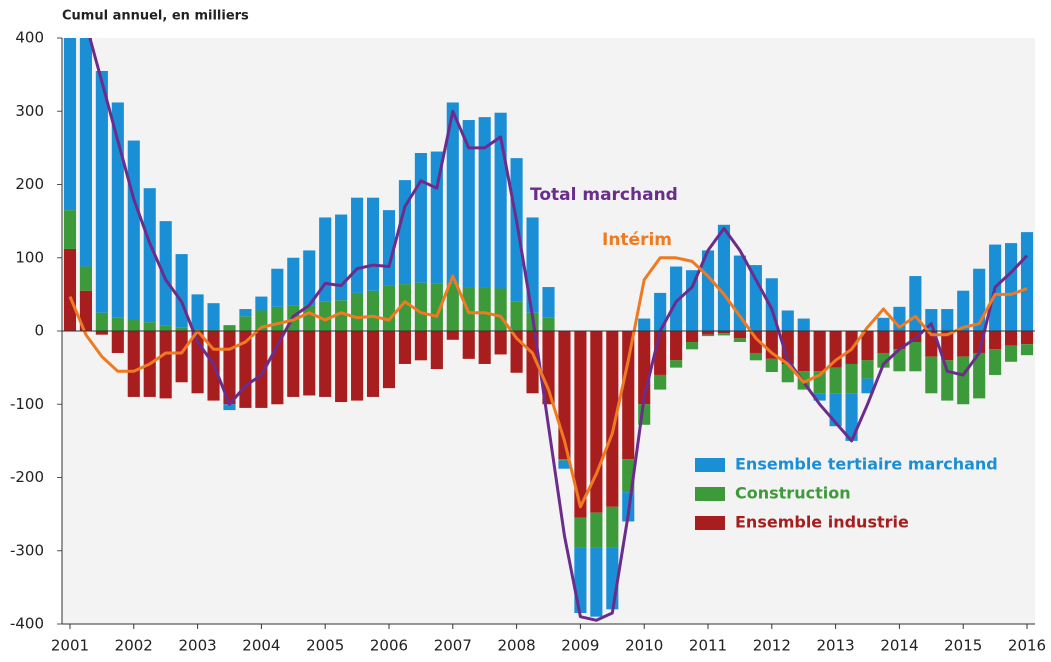 The width and height of the screenshot is (1051, 662). I want to click on x-tick-label: 2006, so click(389, 646).